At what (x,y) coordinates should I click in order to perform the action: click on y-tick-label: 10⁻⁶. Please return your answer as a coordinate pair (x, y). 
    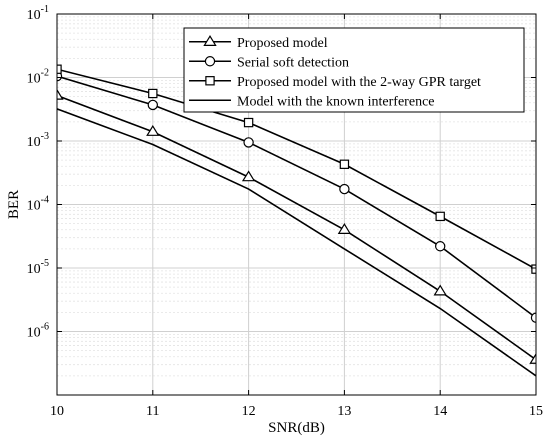
    Looking at the image, I should click on (38, 331).